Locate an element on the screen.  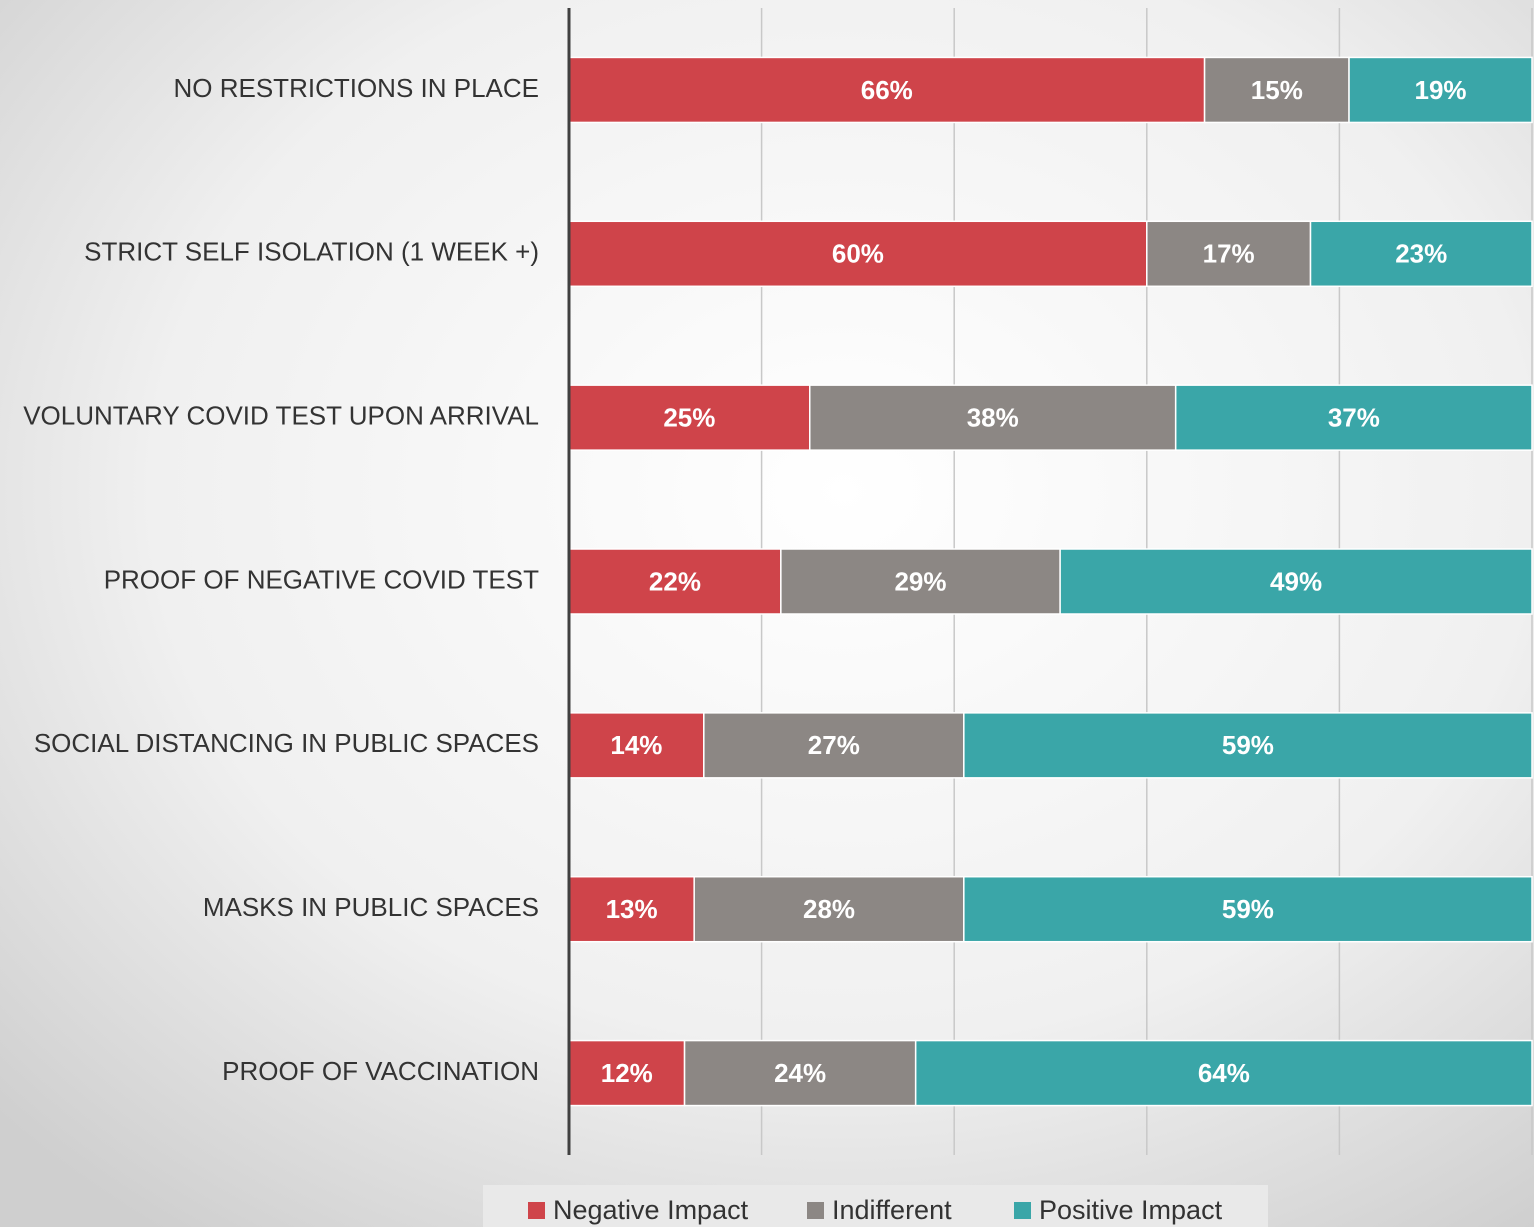
legend-label: Negative Impact is located at coordinates (651, 1210).